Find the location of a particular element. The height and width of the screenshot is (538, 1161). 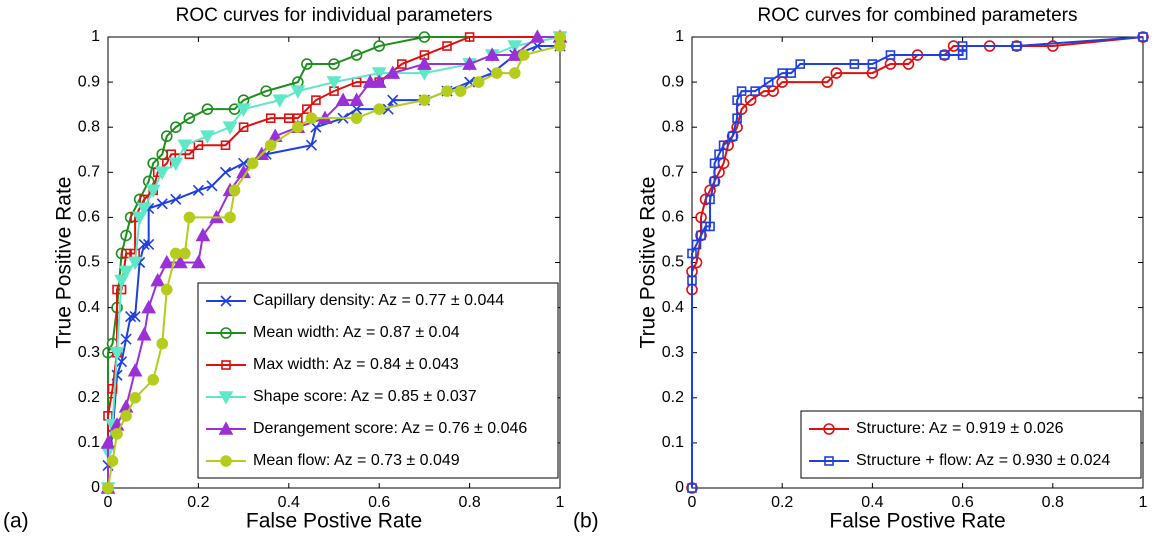

legend-label: Max width: Az = 0.84 ± 0.043 is located at coordinates (356, 364).